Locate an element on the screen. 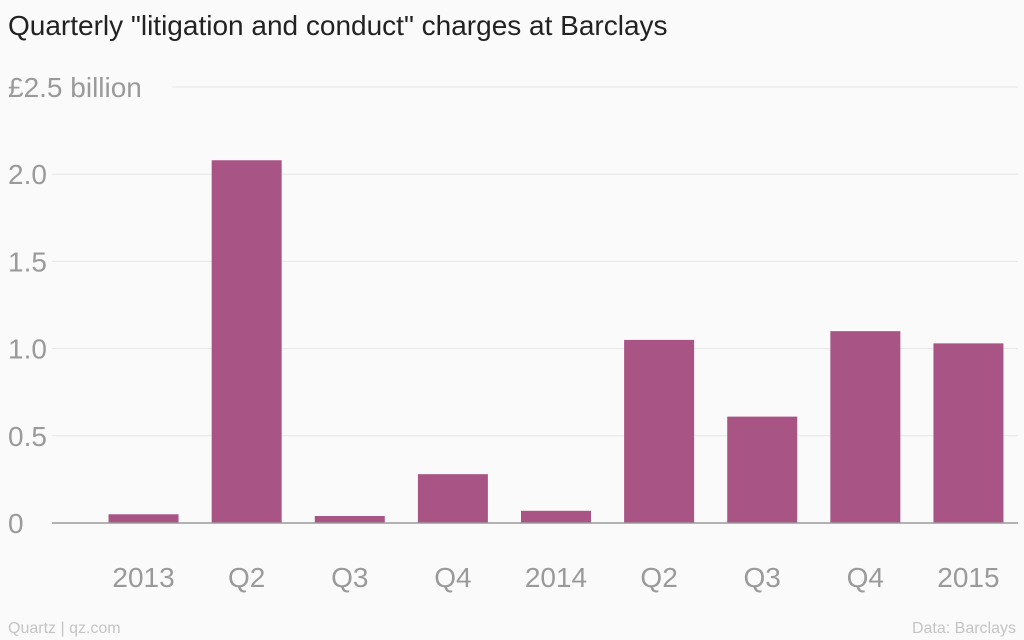  y-tick-label: 2.0 is located at coordinates (27, 174).